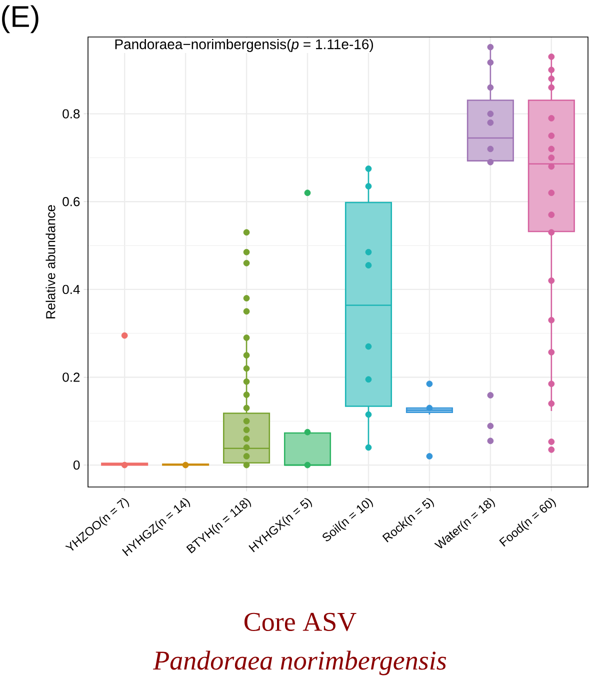  Describe the element at coordinates (71, 201) in the screenshot. I see `y-tick-label: 0.6` at that location.